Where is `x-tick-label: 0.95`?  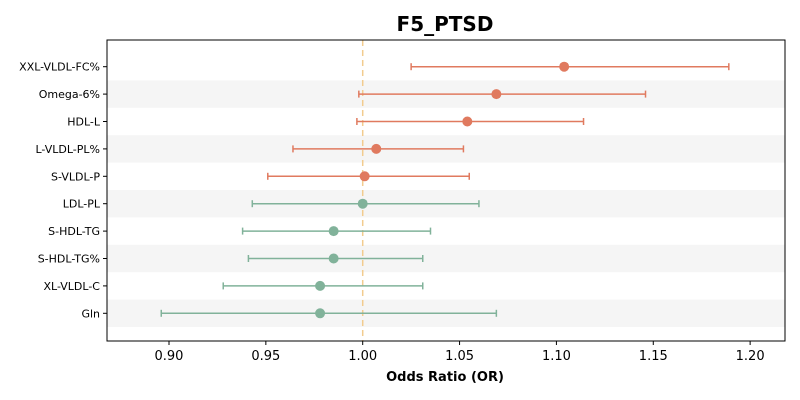 x-tick-label: 0.95 is located at coordinates (265, 356).